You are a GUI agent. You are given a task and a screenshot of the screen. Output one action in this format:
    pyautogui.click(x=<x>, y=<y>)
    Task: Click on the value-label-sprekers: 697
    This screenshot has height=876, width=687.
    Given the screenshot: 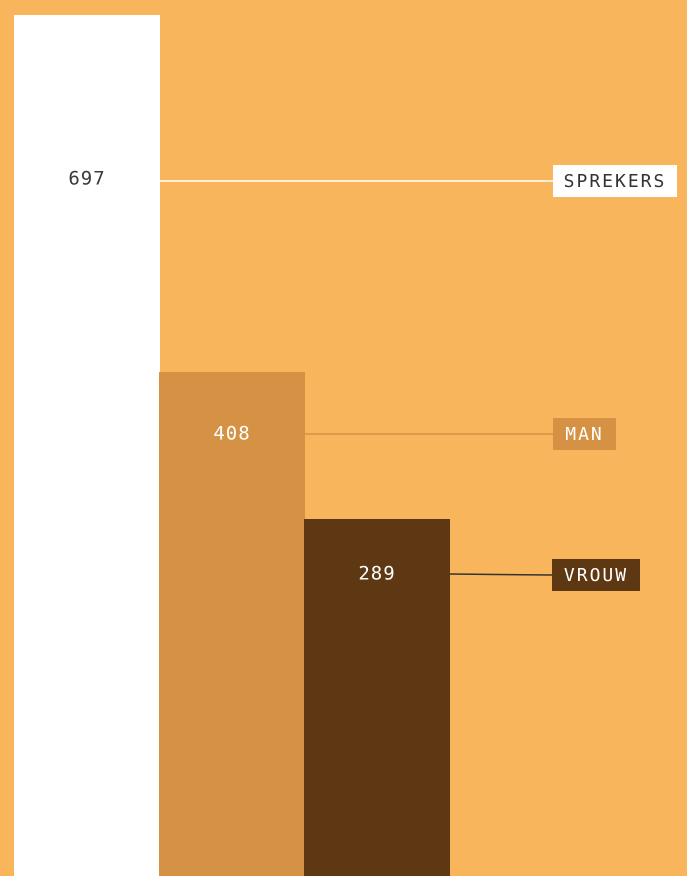 What is the action you would take?
    pyautogui.click(x=86, y=179)
    